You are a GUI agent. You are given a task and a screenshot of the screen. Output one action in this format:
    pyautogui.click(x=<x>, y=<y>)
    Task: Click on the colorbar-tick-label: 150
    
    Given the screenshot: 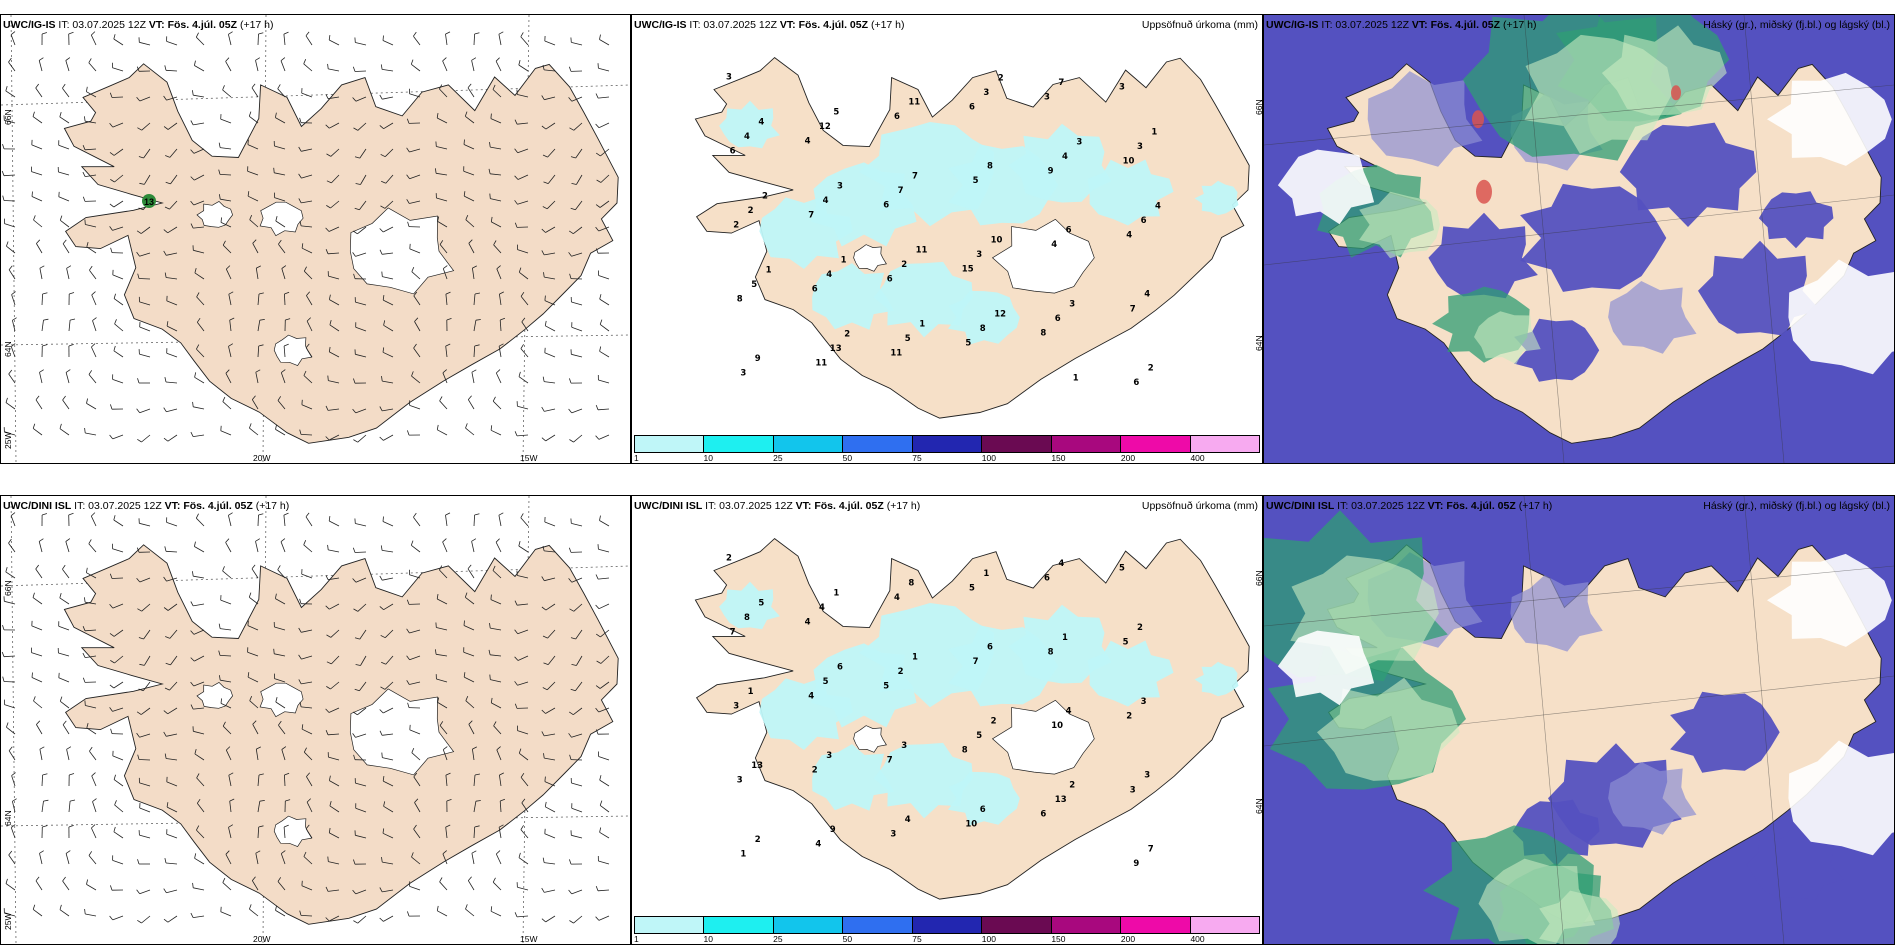 What is the action you would take?
    pyautogui.click(x=1058, y=939)
    